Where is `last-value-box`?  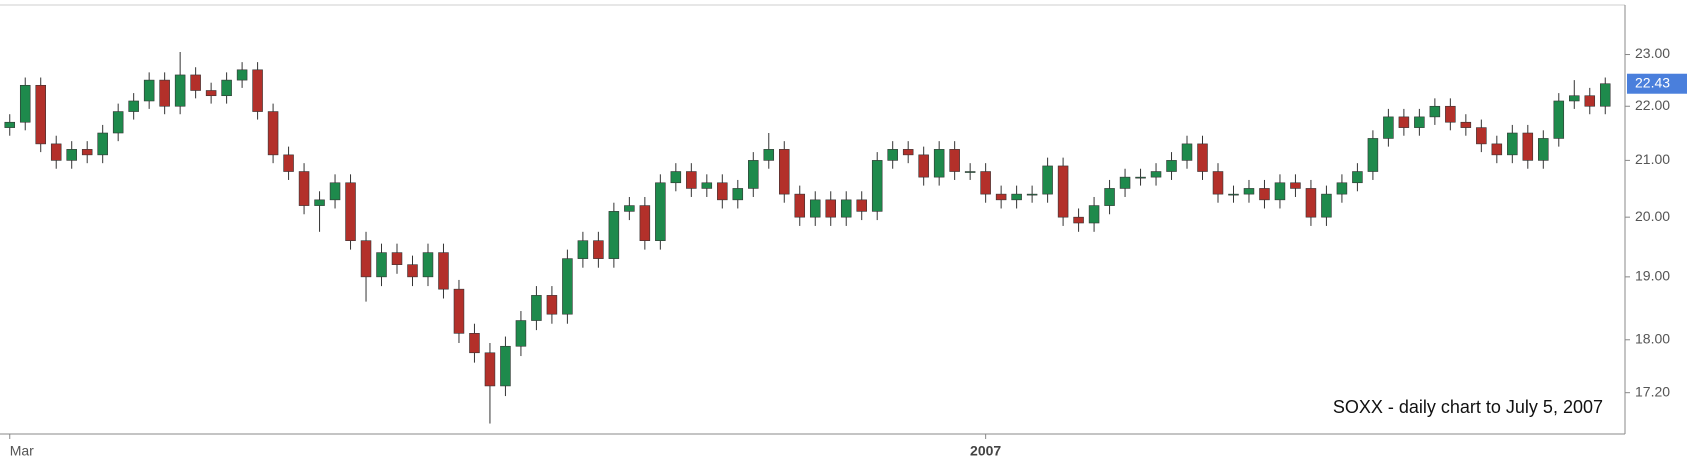
last-value-box is located at coordinates (1657, 83).